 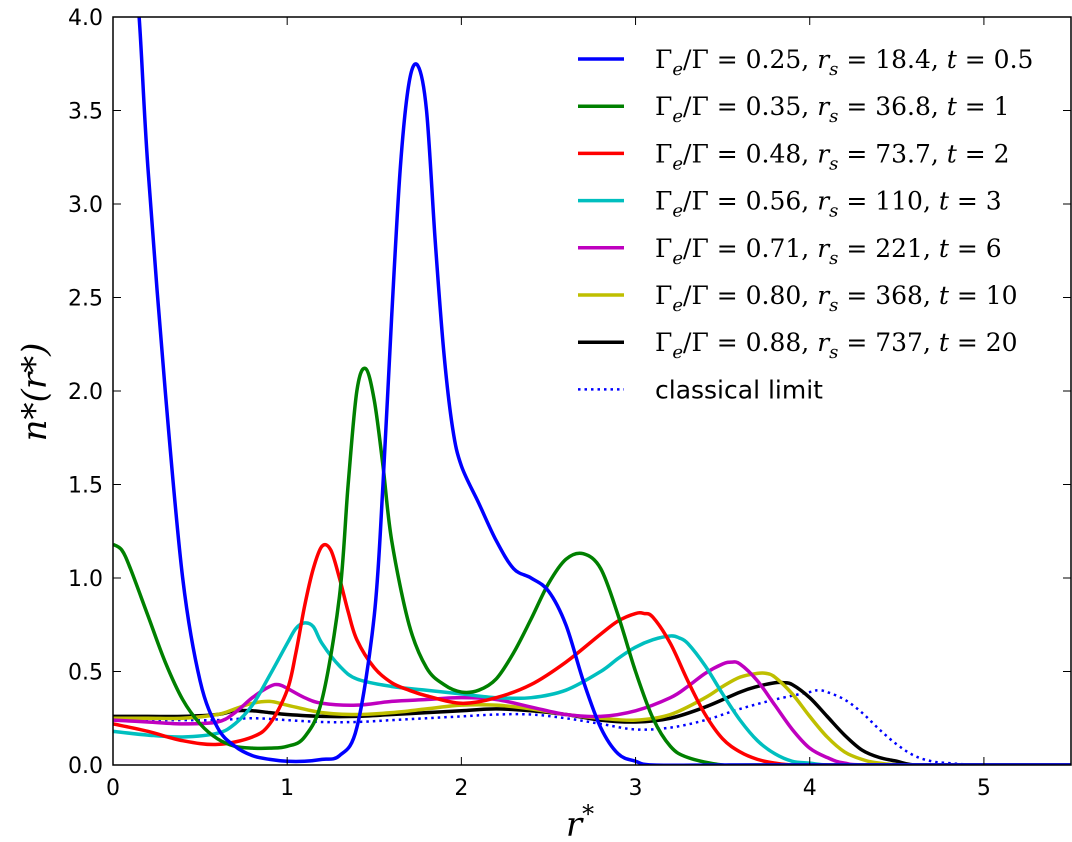 What do you see at coordinates (588, 814) in the screenshot?
I see `x-axis-label-sup: *` at bounding box center [588, 814].